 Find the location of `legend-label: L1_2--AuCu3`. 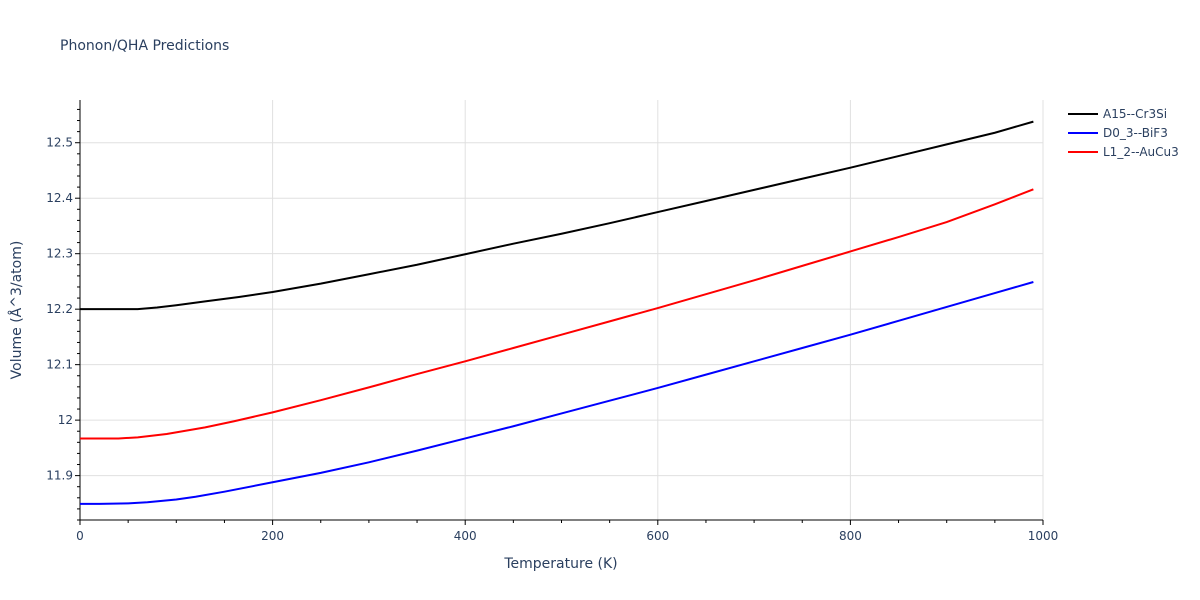

legend-label: L1_2--AuCu3 is located at coordinates (1141, 152).